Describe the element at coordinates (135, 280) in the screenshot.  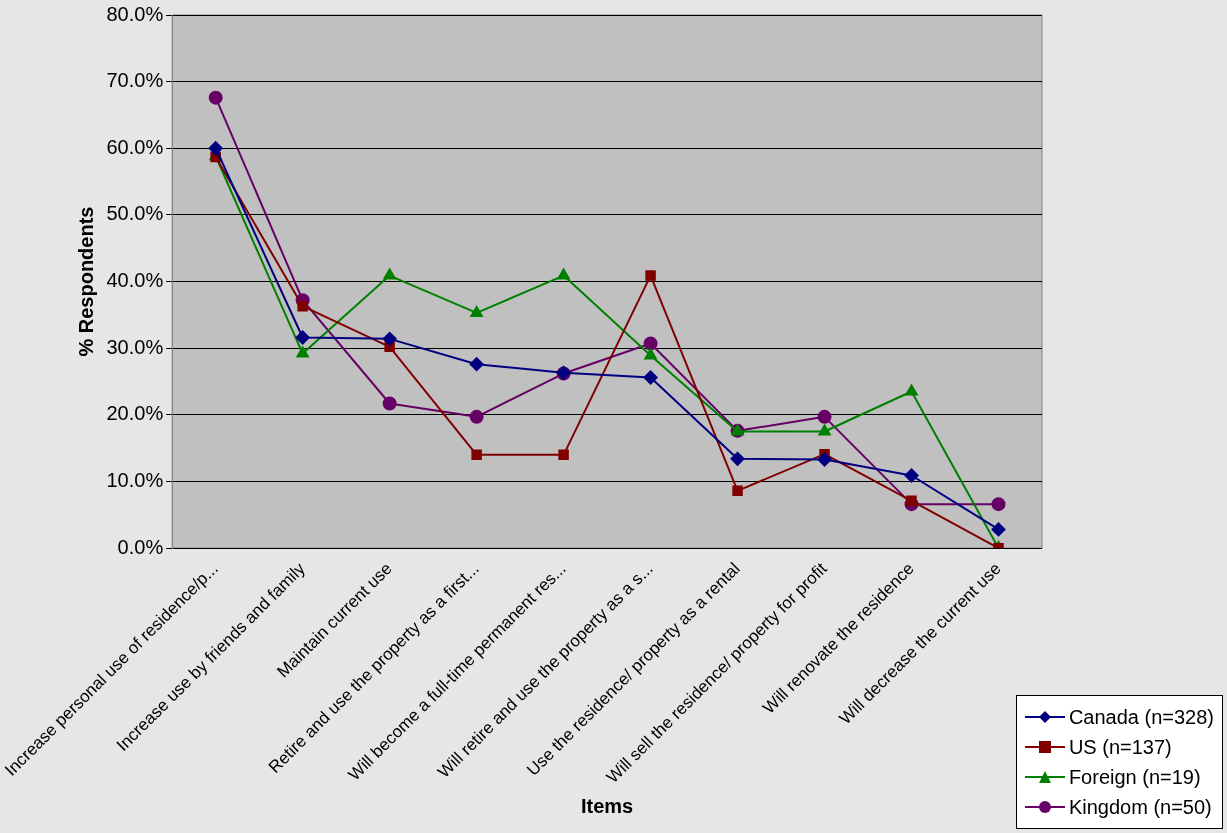
I see `y-tick-label: 40.0%` at that location.